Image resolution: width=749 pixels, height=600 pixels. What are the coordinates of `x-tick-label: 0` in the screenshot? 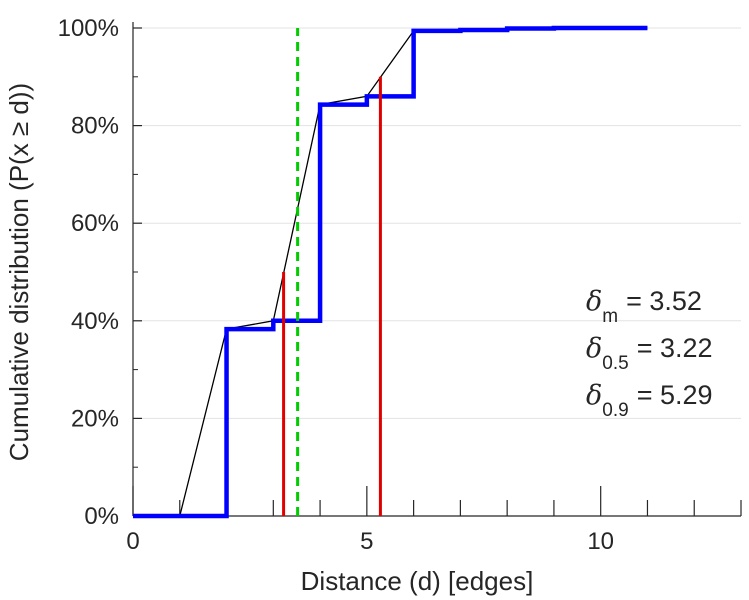 It's located at (132, 541).